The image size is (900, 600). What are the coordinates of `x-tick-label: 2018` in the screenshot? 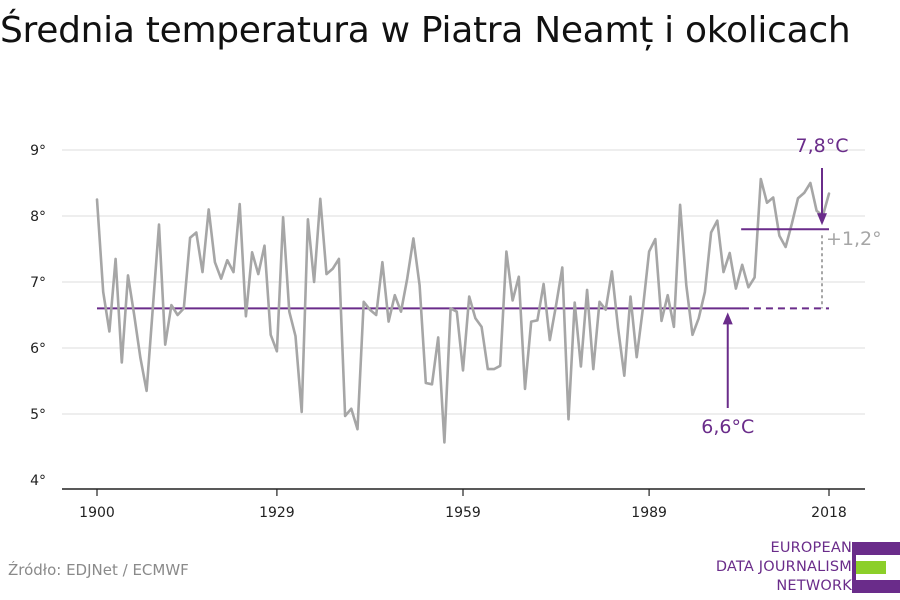 It's located at (829, 513).